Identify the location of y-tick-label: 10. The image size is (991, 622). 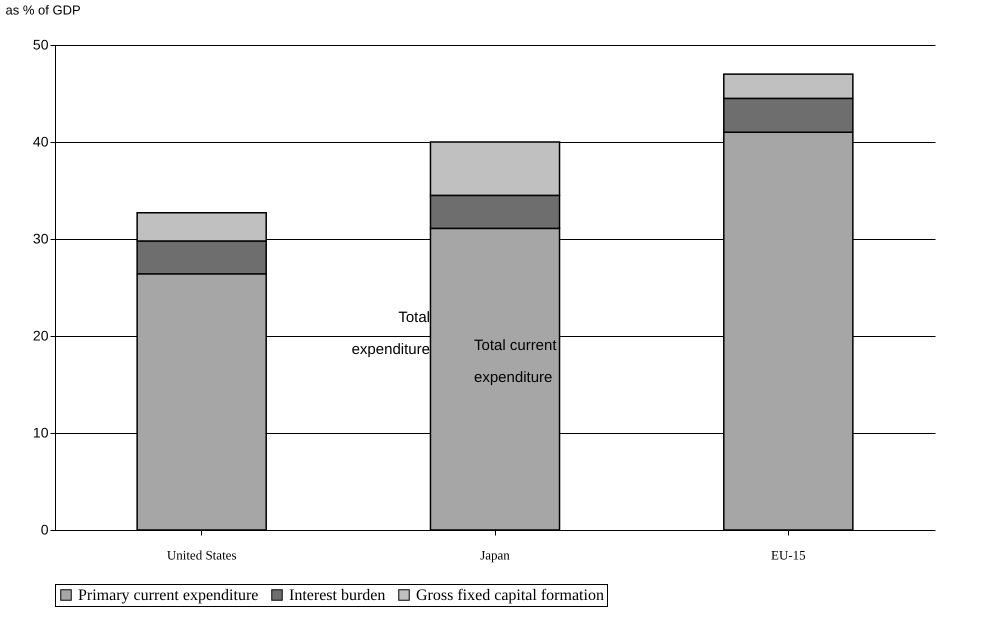
(40, 432).